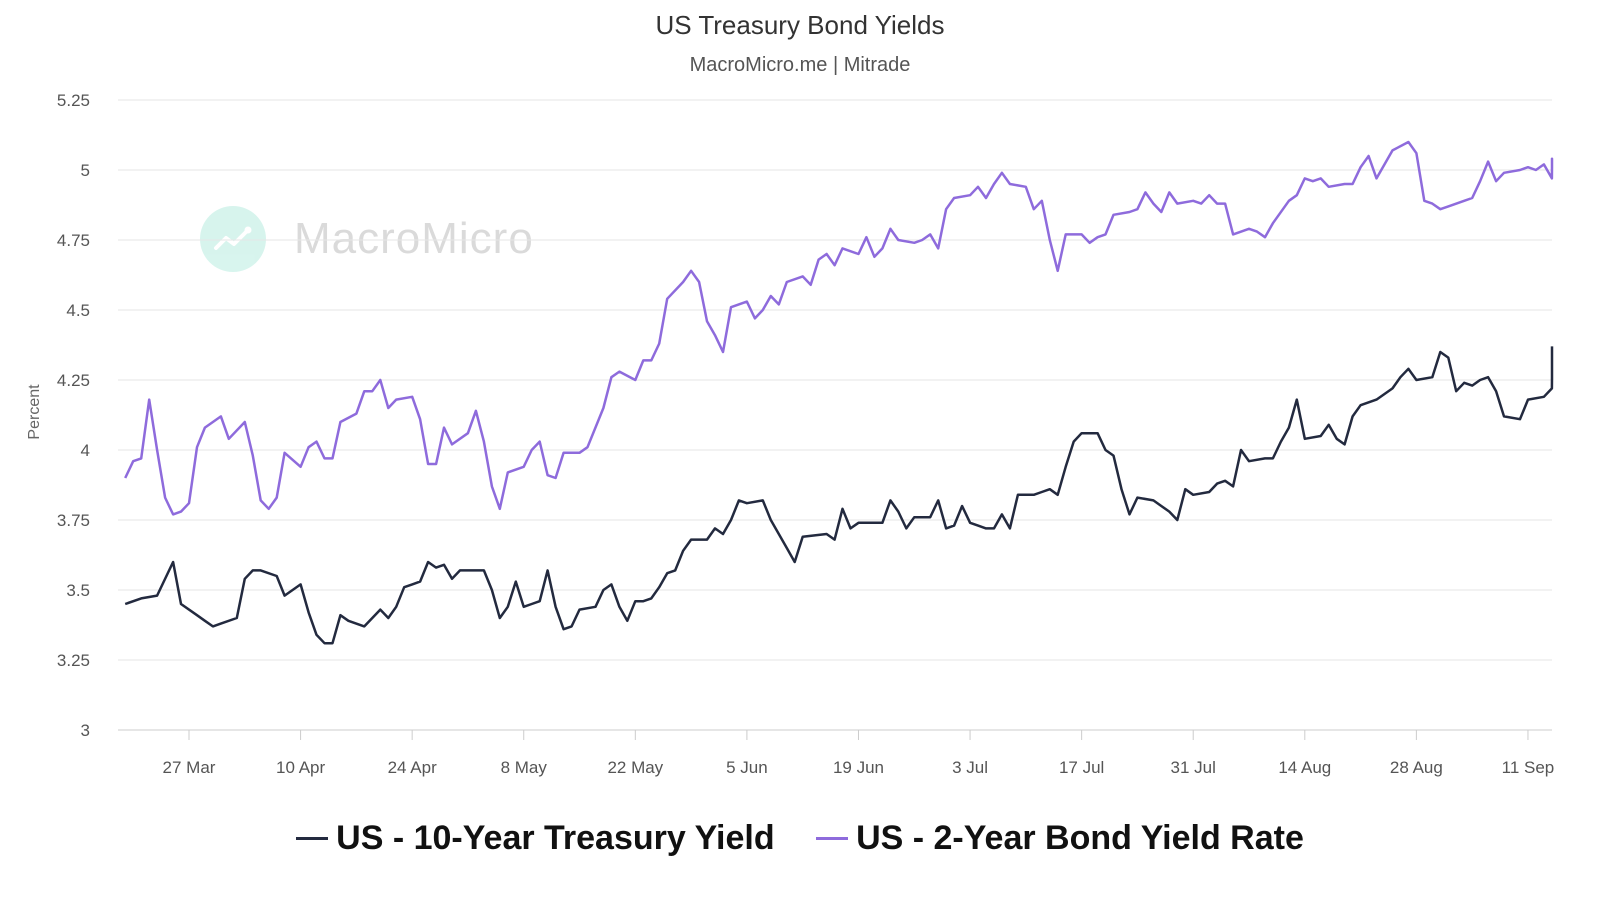 The width and height of the screenshot is (1600, 900). I want to click on x-tick-label-1: 10 Apr, so click(300, 767).